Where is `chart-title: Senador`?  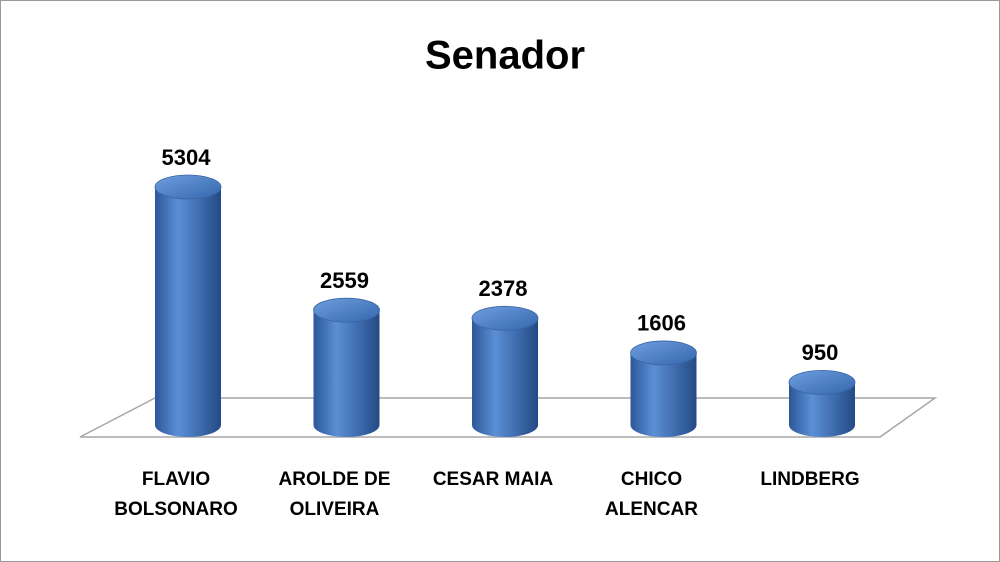
chart-title: Senador is located at coordinates (505, 56).